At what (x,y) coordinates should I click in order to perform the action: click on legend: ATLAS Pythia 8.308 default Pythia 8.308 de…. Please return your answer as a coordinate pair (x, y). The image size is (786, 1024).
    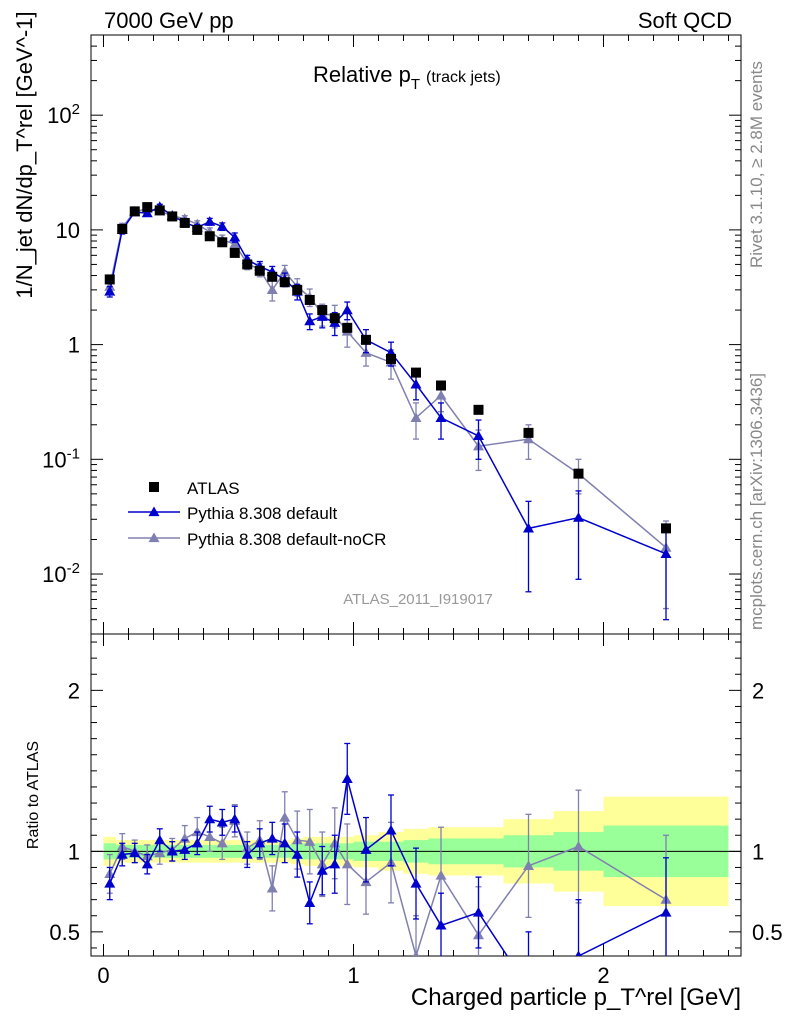
    Looking at the image, I should click on (257, 514).